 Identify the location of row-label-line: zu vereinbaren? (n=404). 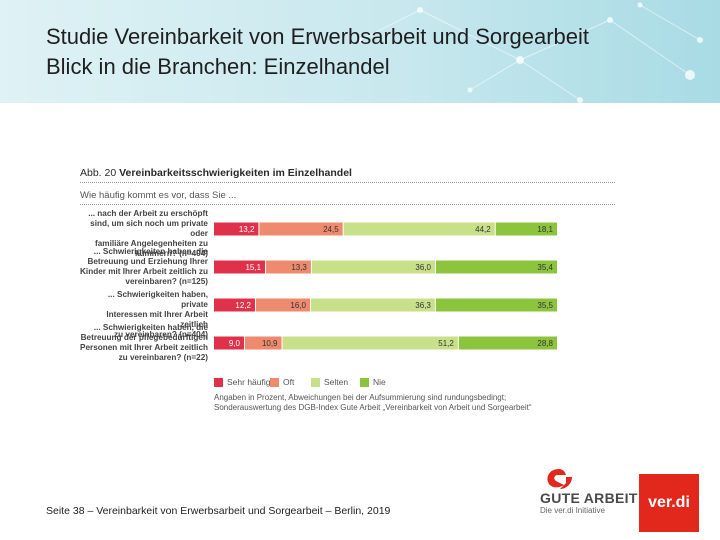
(161, 334).